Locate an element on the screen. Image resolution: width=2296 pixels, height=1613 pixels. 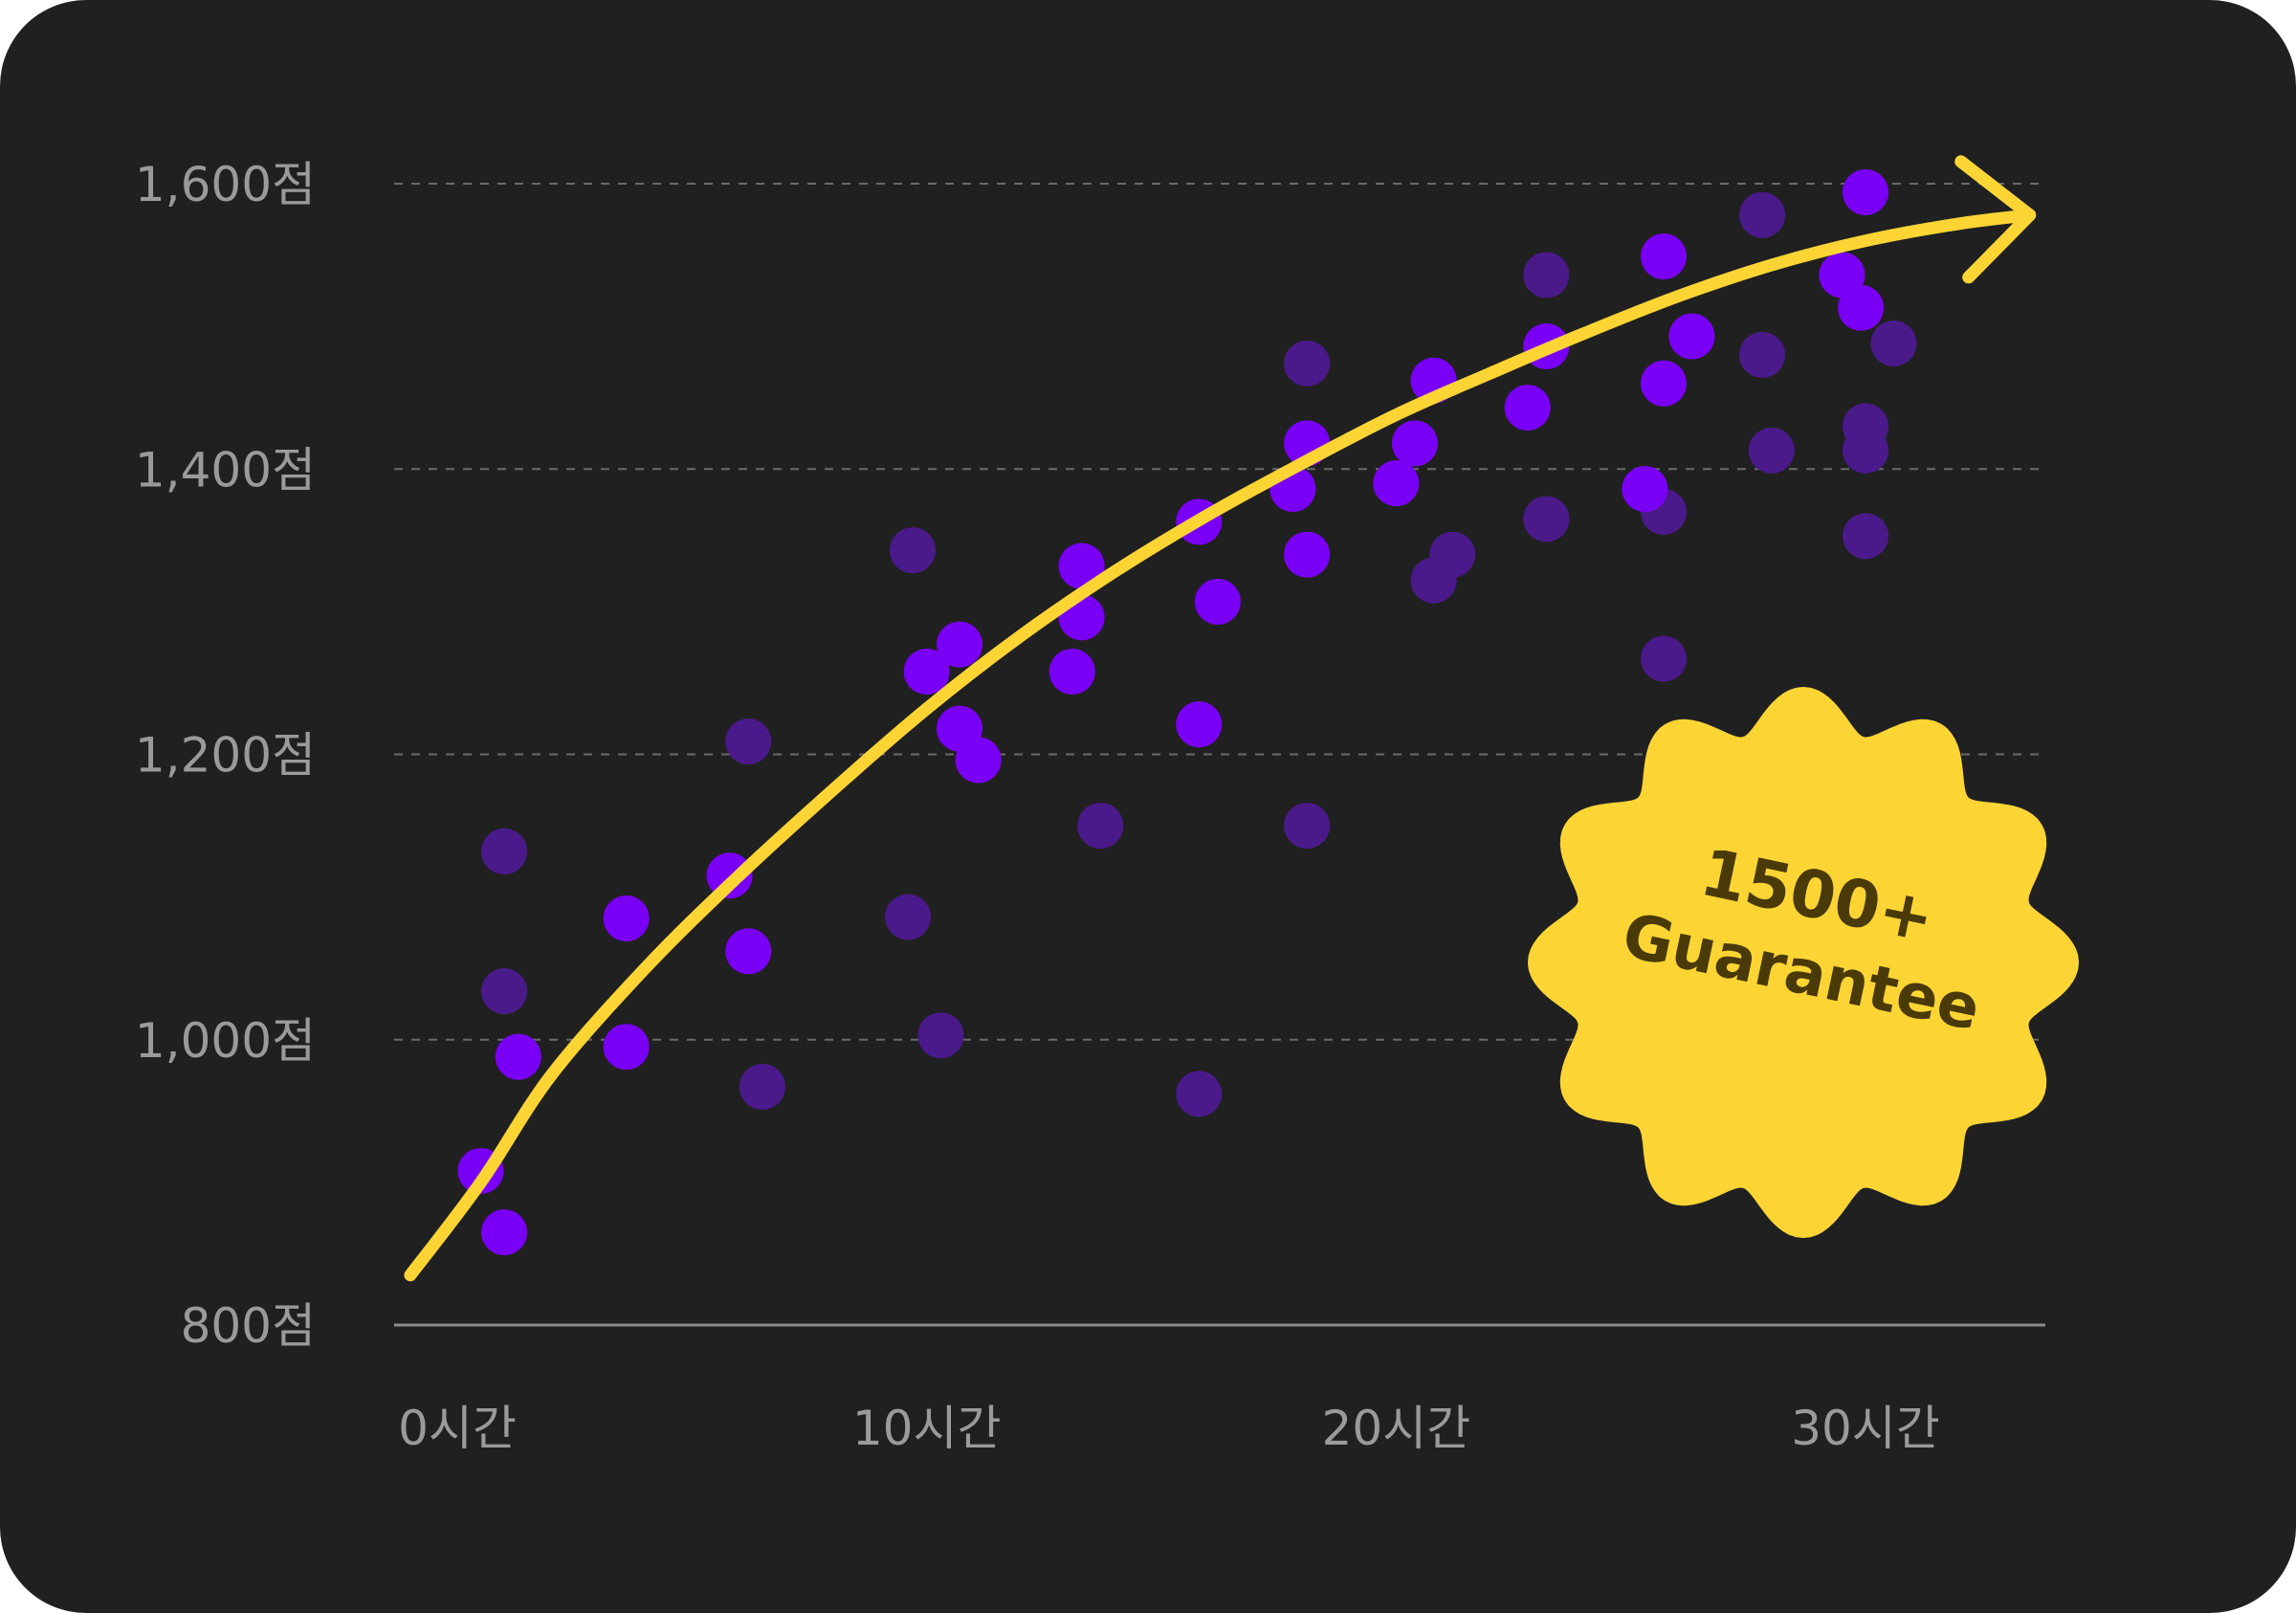
x-tick-label: 30시간 is located at coordinates (1866, 1428).